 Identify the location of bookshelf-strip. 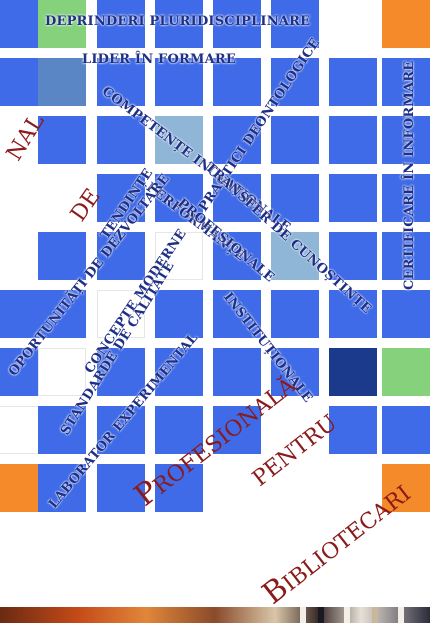
(215, 615).